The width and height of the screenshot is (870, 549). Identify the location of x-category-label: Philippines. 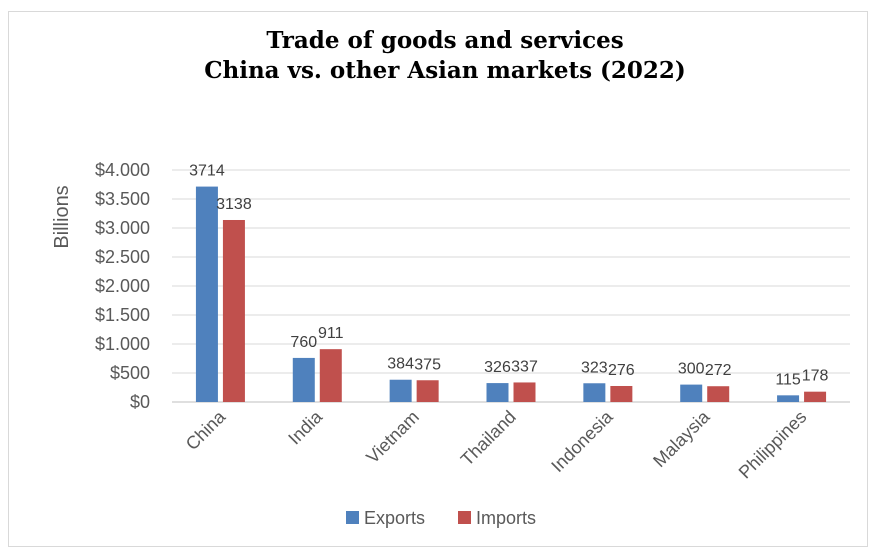
(773, 445).